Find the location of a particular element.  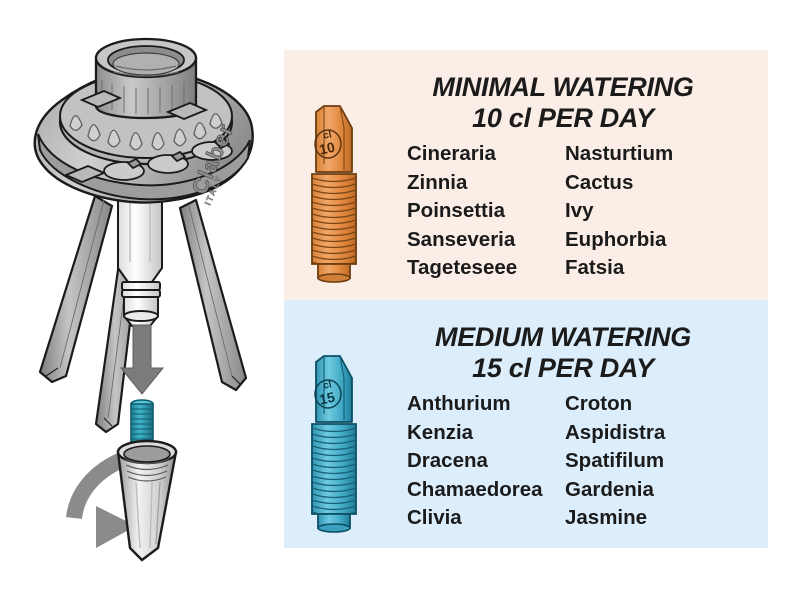

panel-medium-title-line1: MEDIUM WATERING is located at coordinates (563, 337).